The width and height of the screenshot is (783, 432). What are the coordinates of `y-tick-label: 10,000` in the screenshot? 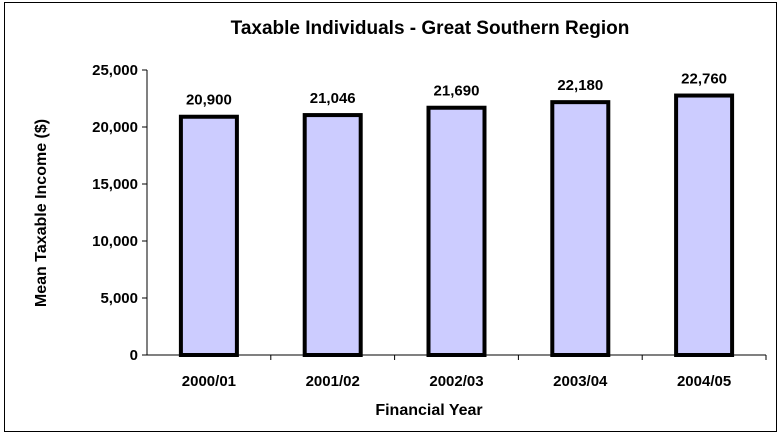 It's located at (115, 241).